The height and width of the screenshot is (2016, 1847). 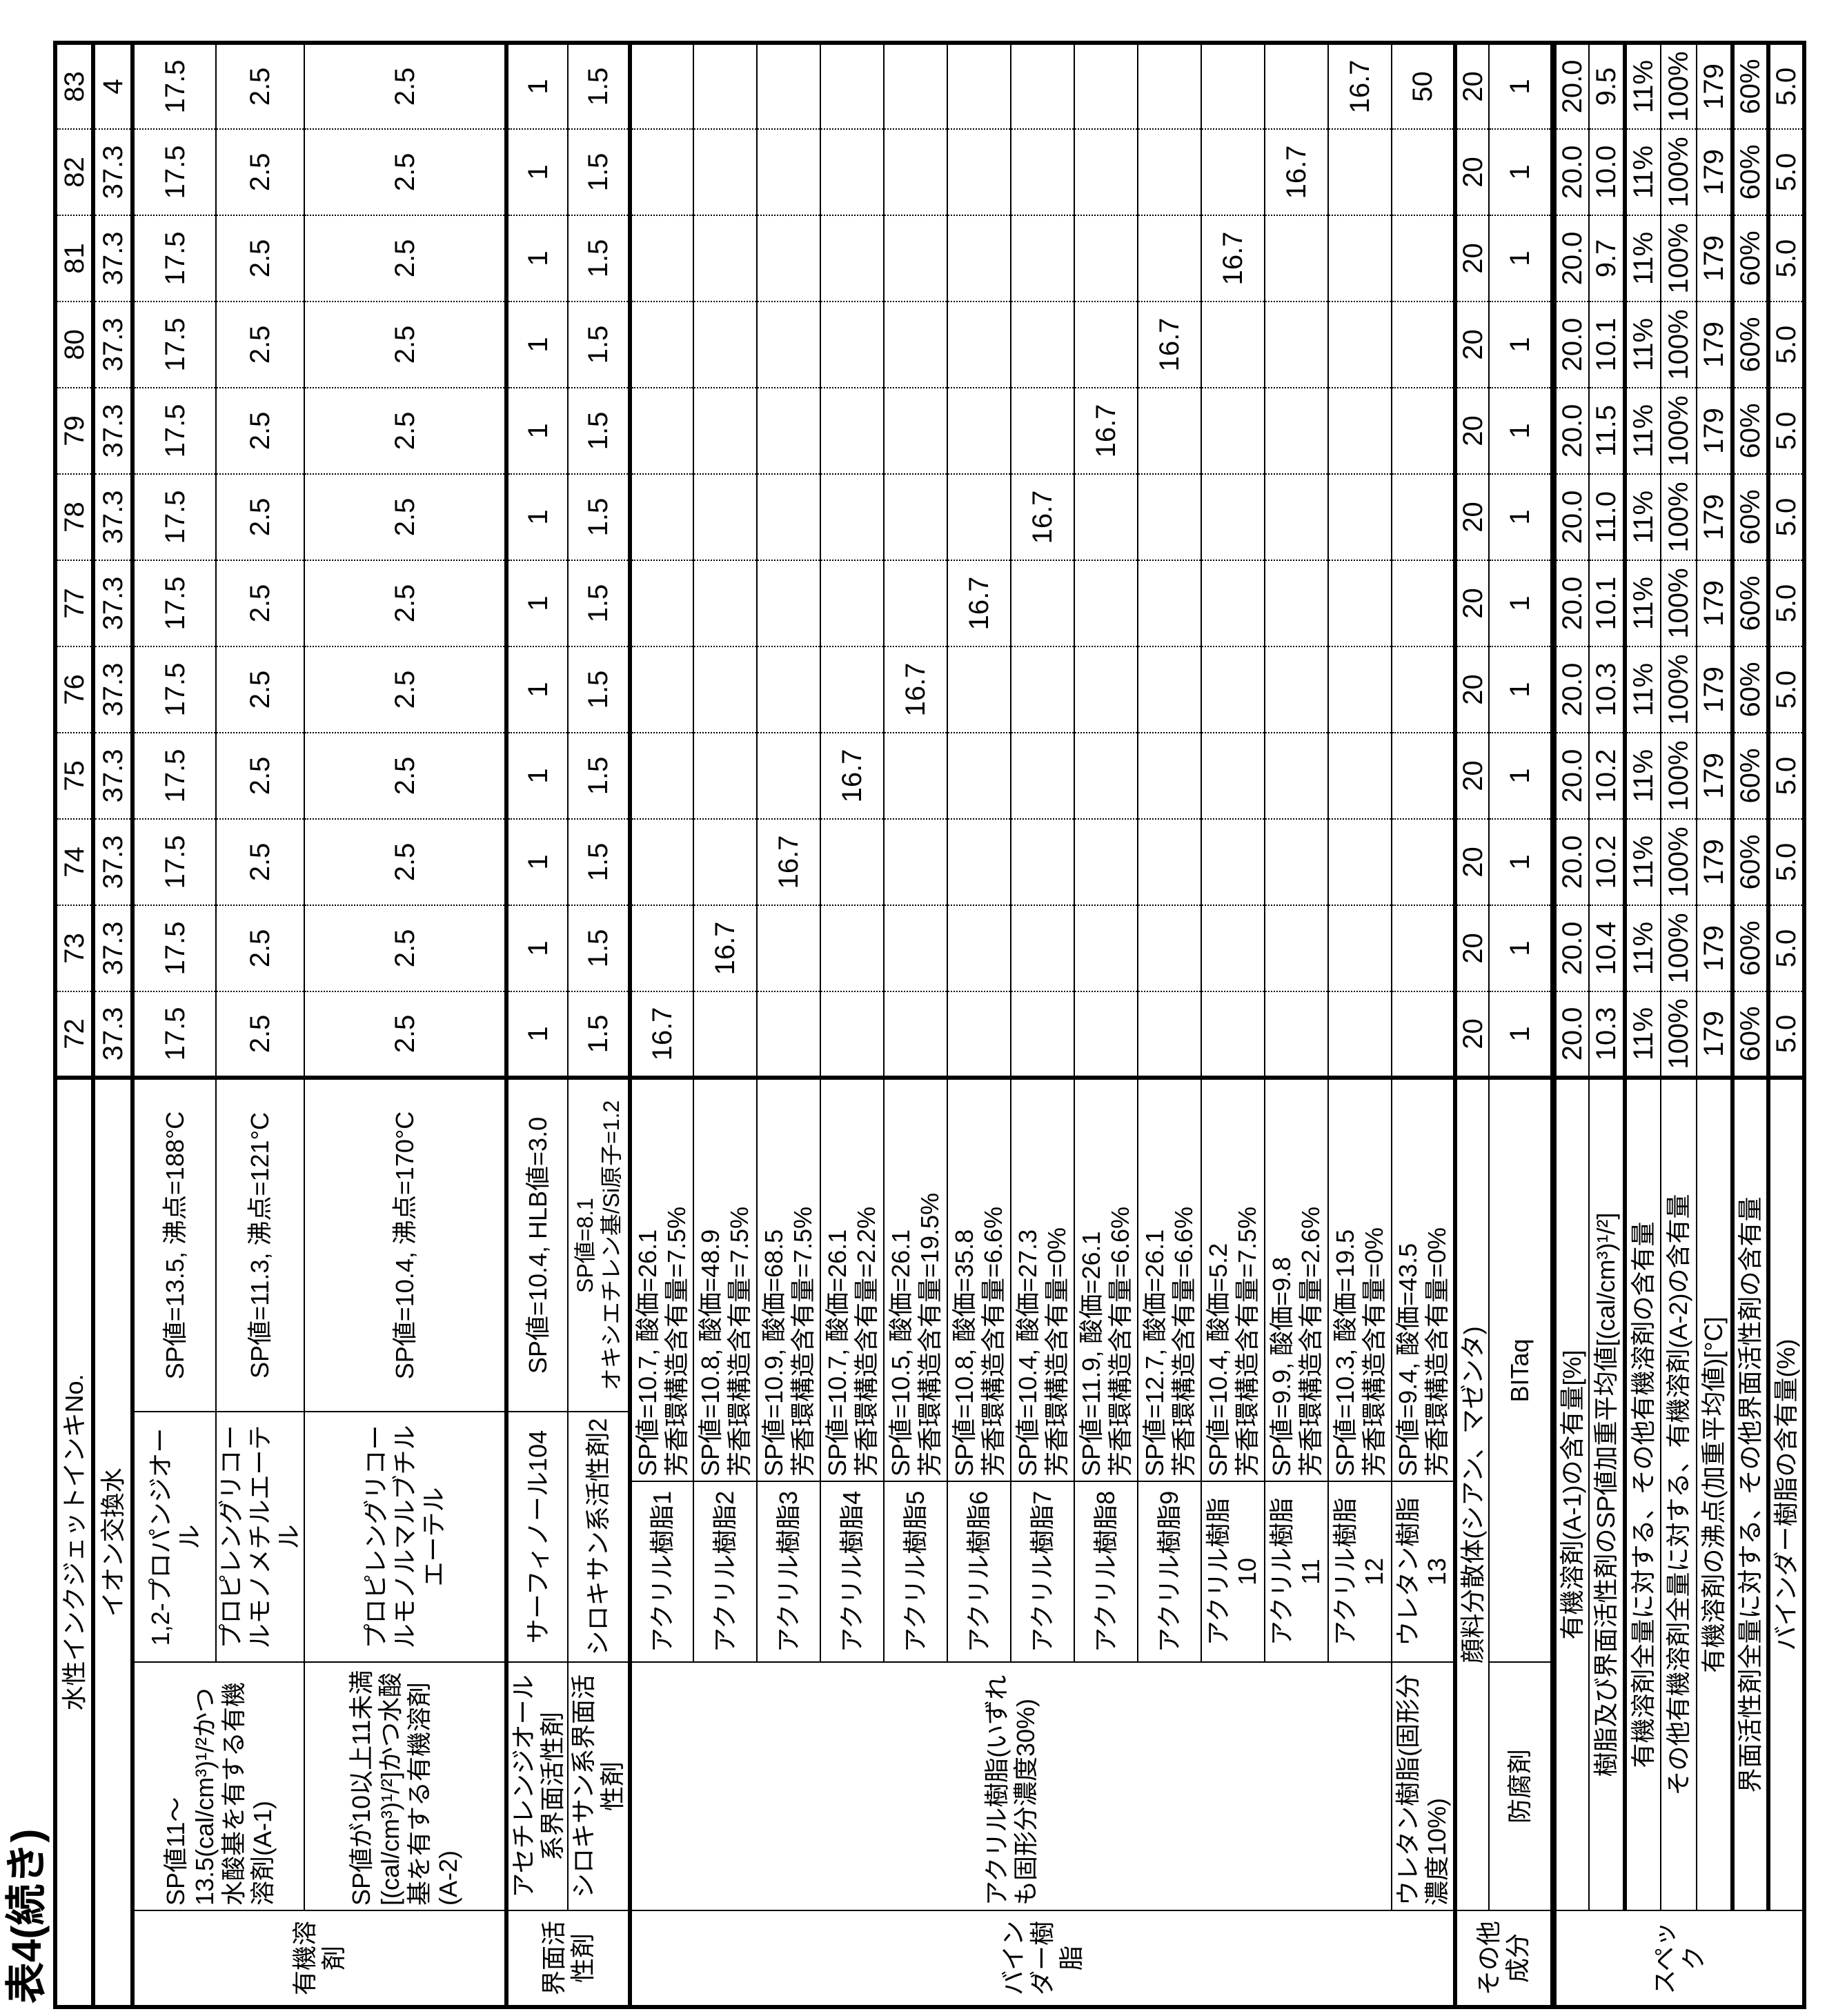 What do you see at coordinates (1042, 1279) in the screenshot?
I see `resin-property: SP値=10.4, 酸価=27.3芳香環構造含有量=0%` at bounding box center [1042, 1279].